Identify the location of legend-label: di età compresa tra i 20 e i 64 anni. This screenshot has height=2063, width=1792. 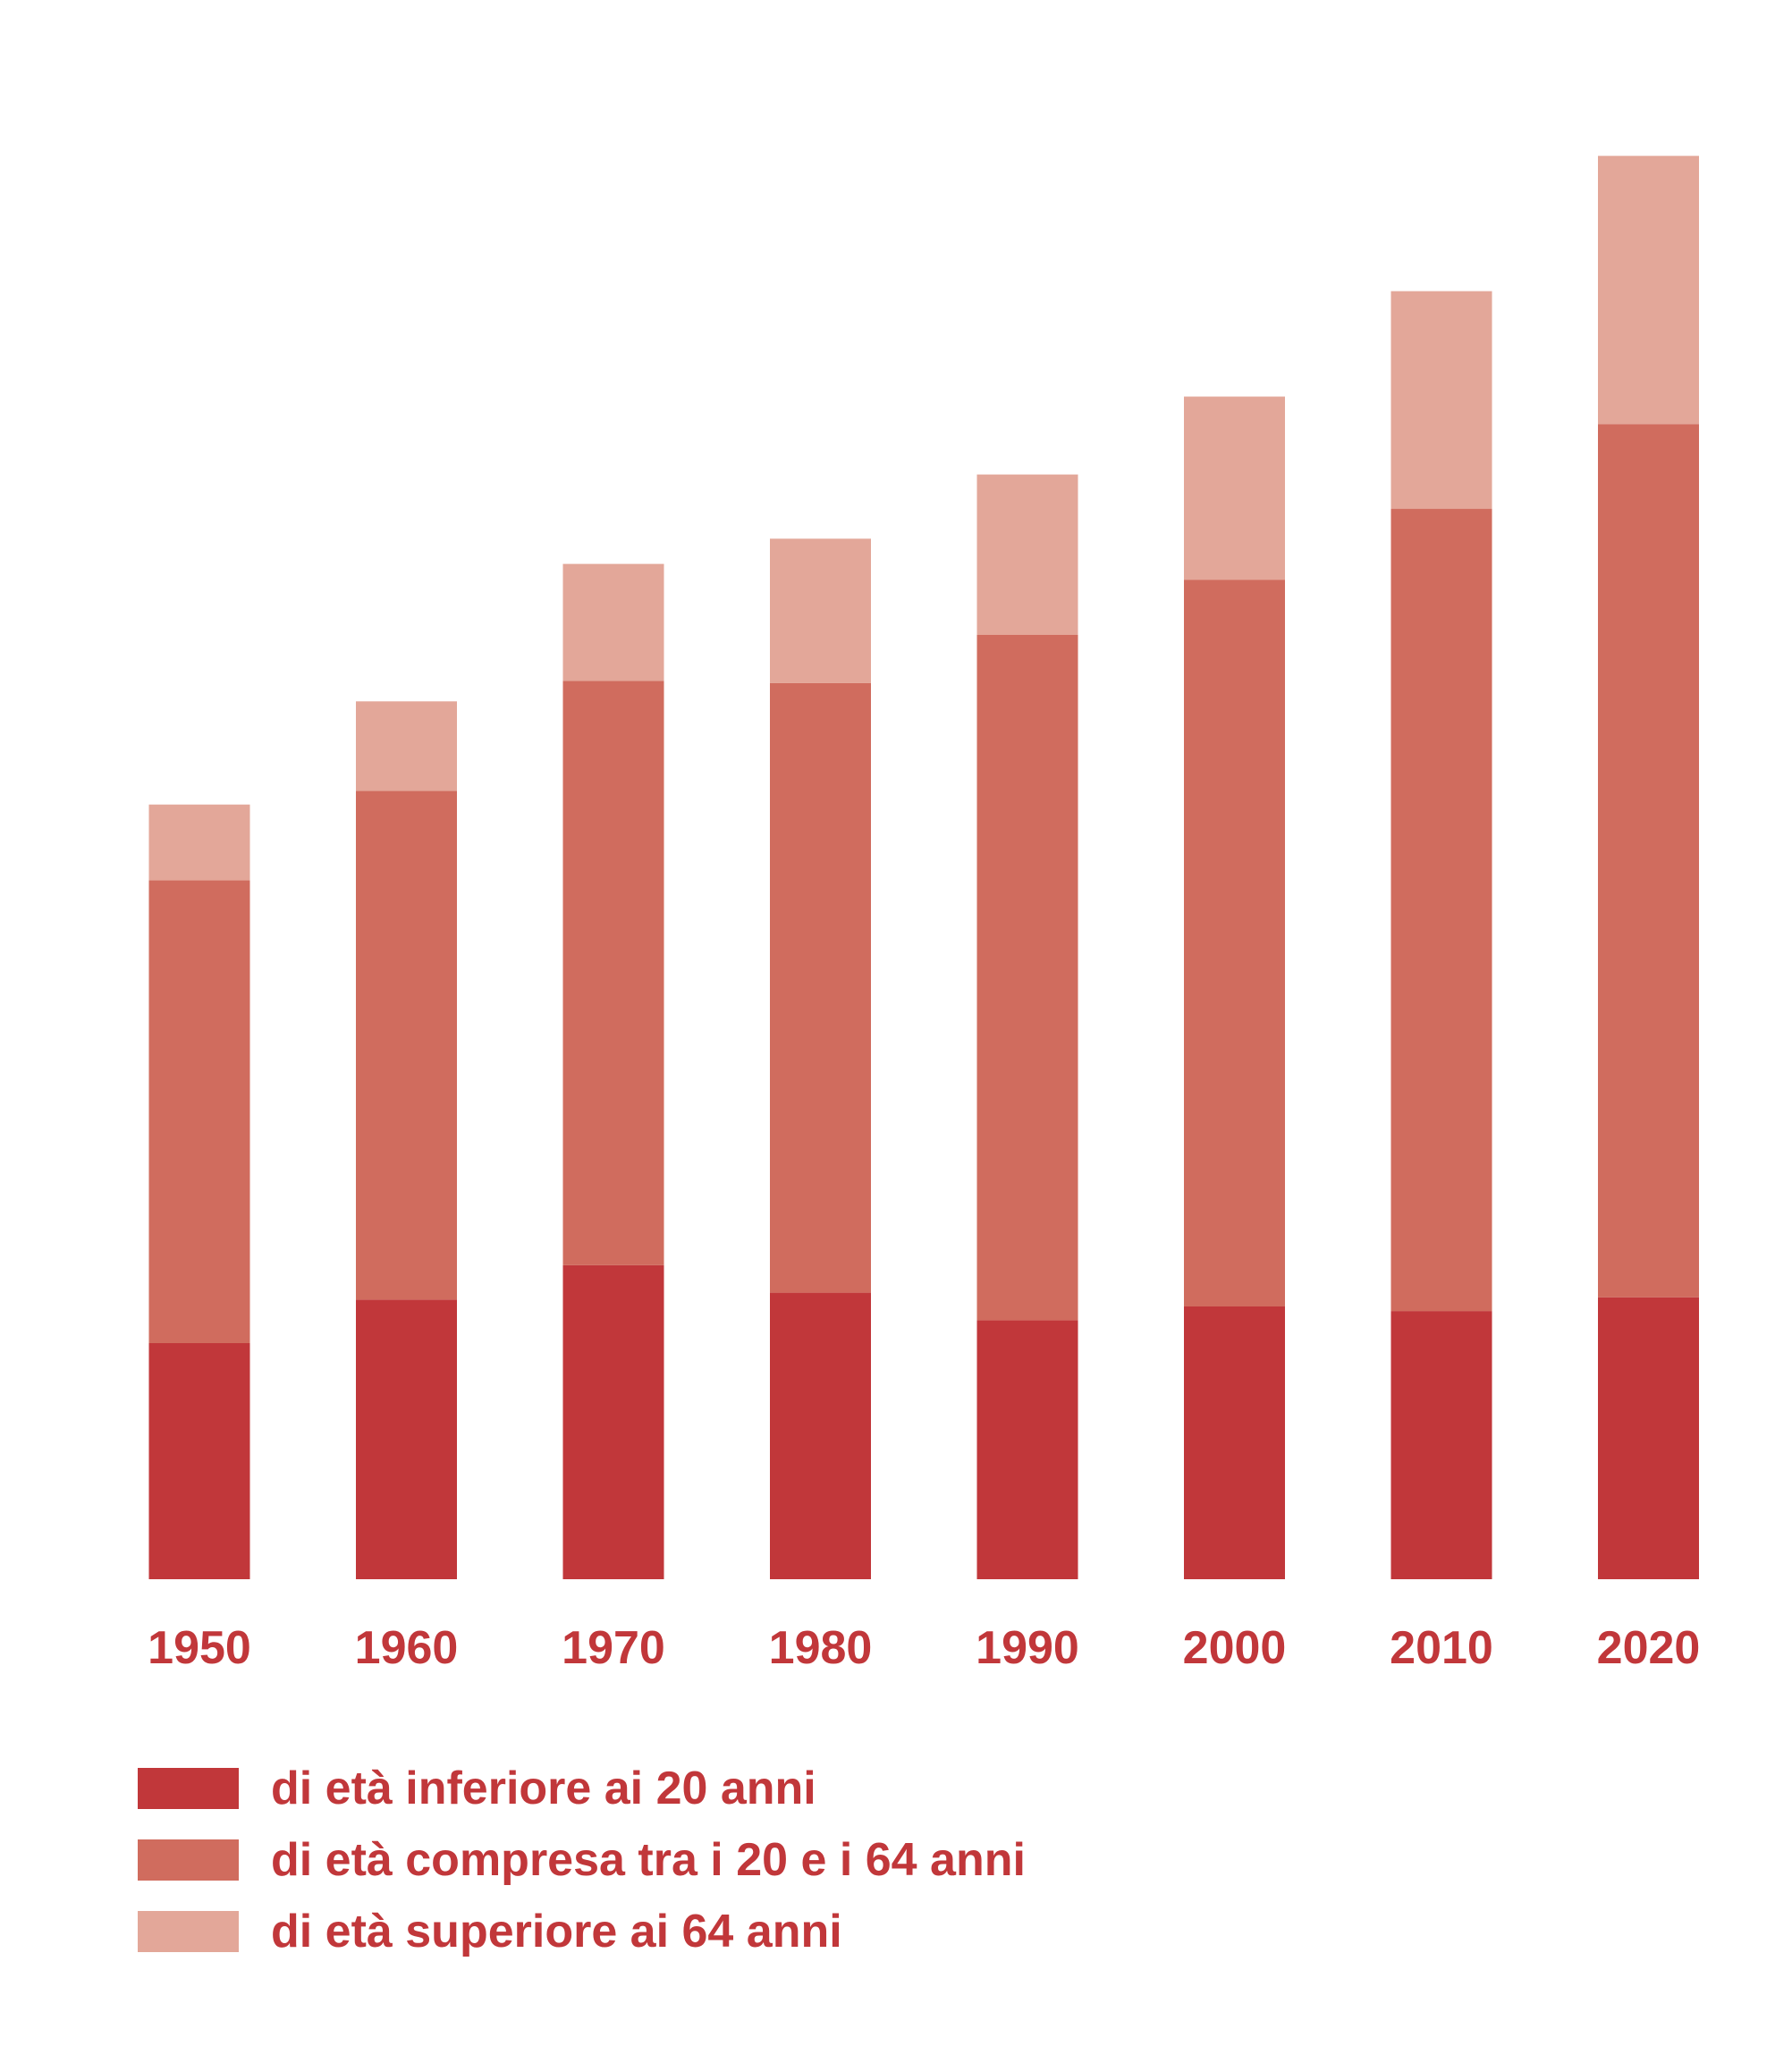
(648, 1860).